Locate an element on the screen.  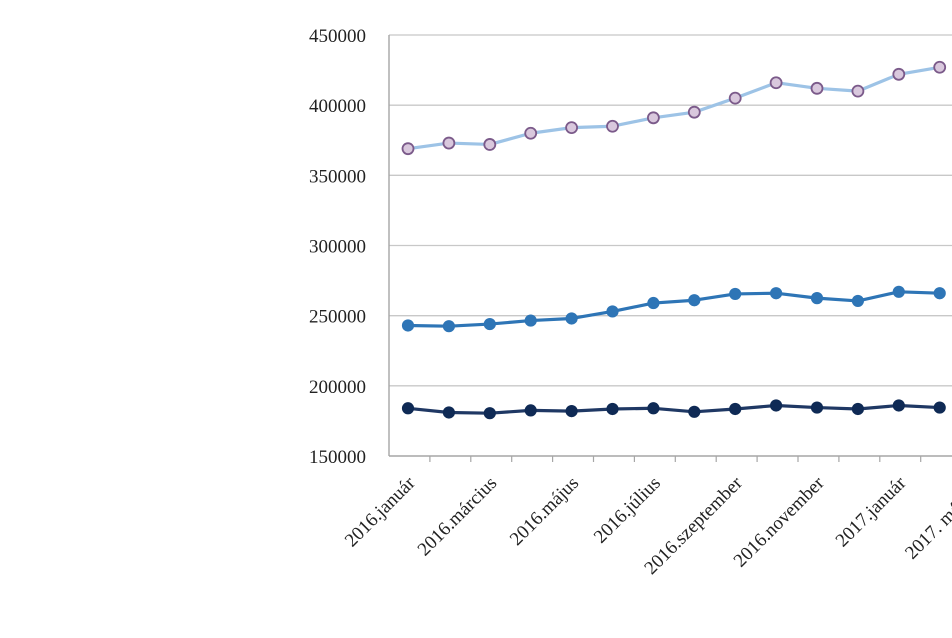
y-tick-label: 450000 is located at coordinates (337, 36).